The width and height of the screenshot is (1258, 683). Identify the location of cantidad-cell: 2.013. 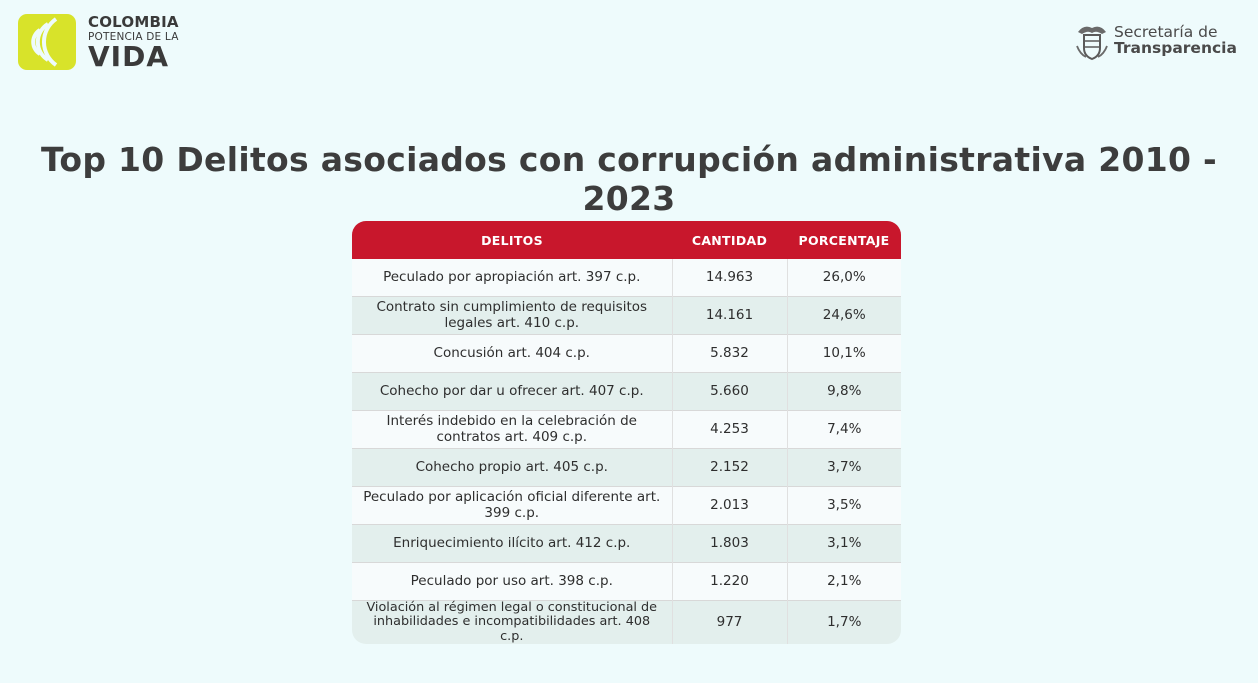
(729, 505).